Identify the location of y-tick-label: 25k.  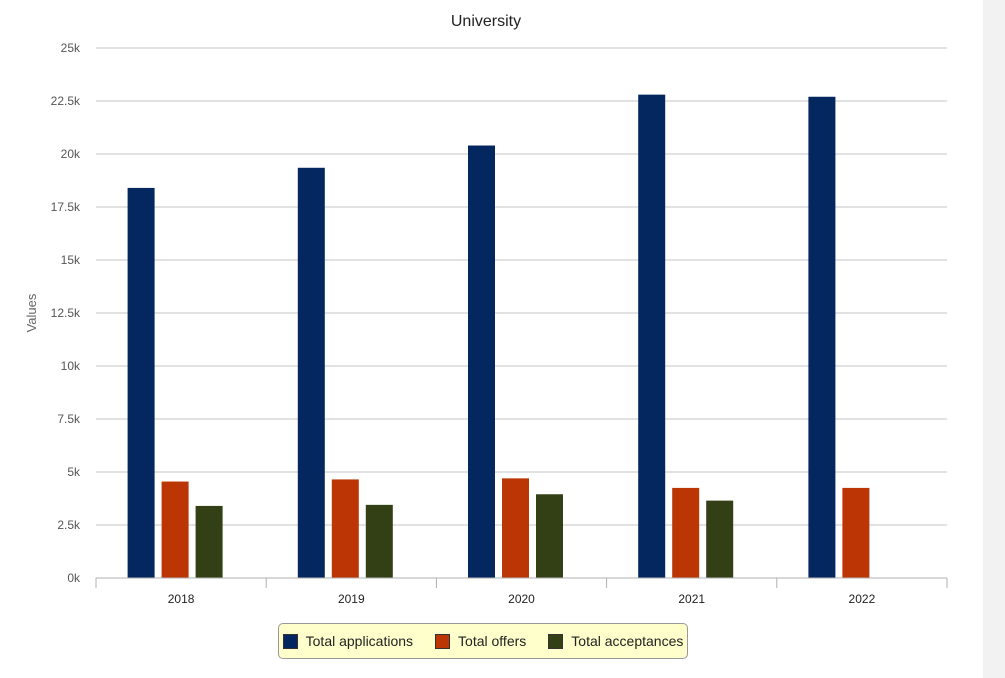
(71, 48).